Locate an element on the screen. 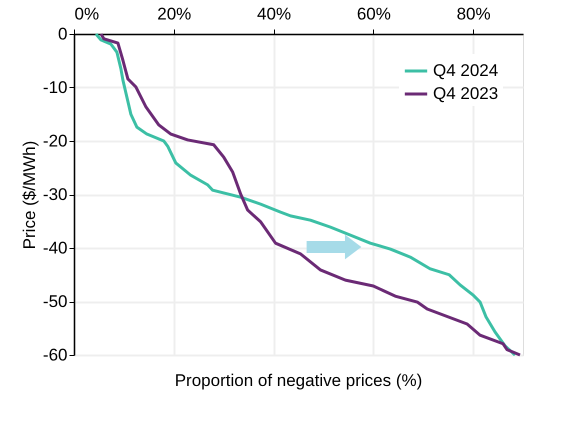 This screenshot has height=425, width=583. y-tick-label: 0 is located at coordinates (63, 34).